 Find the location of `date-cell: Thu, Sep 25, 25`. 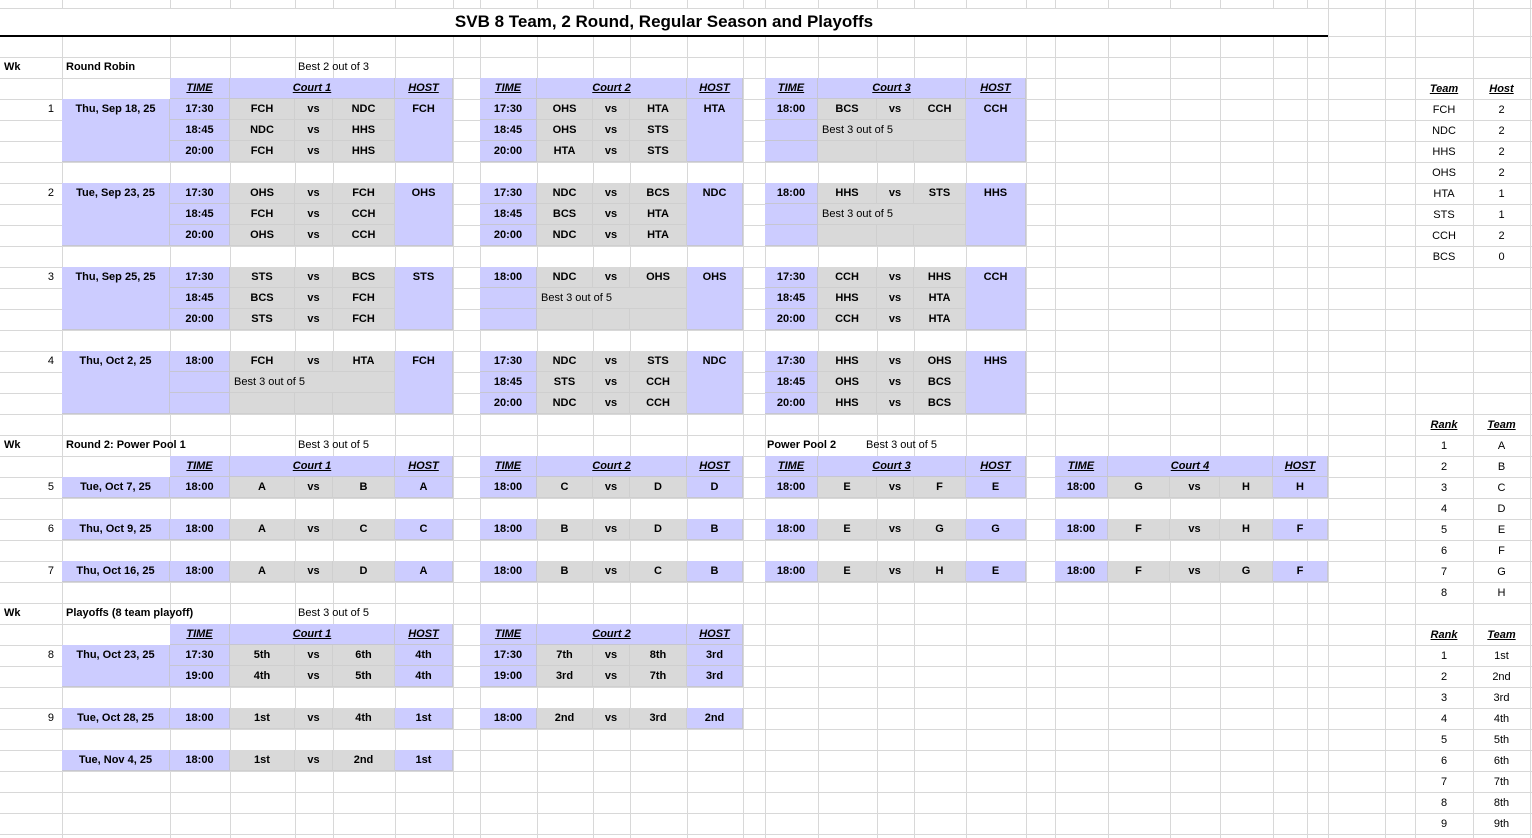

date-cell: Thu, Sep 25, 25 is located at coordinates (116, 298).